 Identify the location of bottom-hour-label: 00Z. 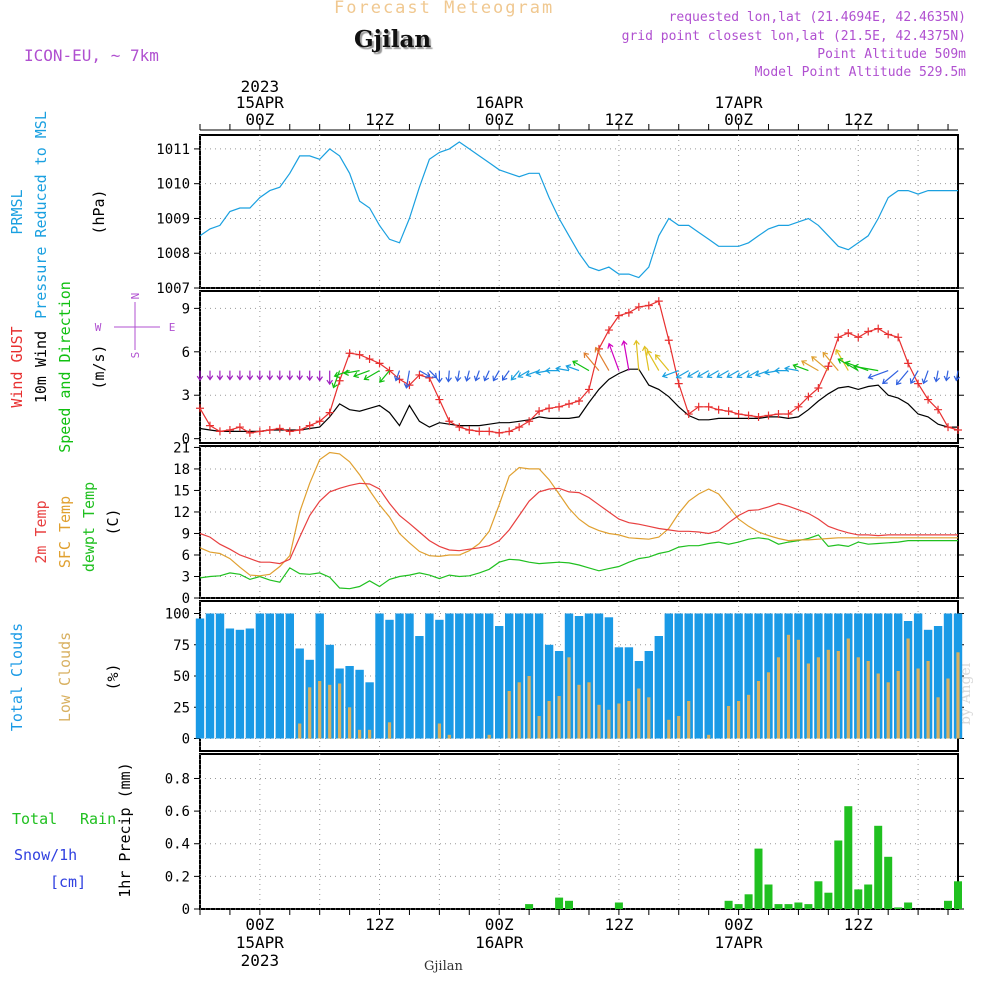
(738, 924).